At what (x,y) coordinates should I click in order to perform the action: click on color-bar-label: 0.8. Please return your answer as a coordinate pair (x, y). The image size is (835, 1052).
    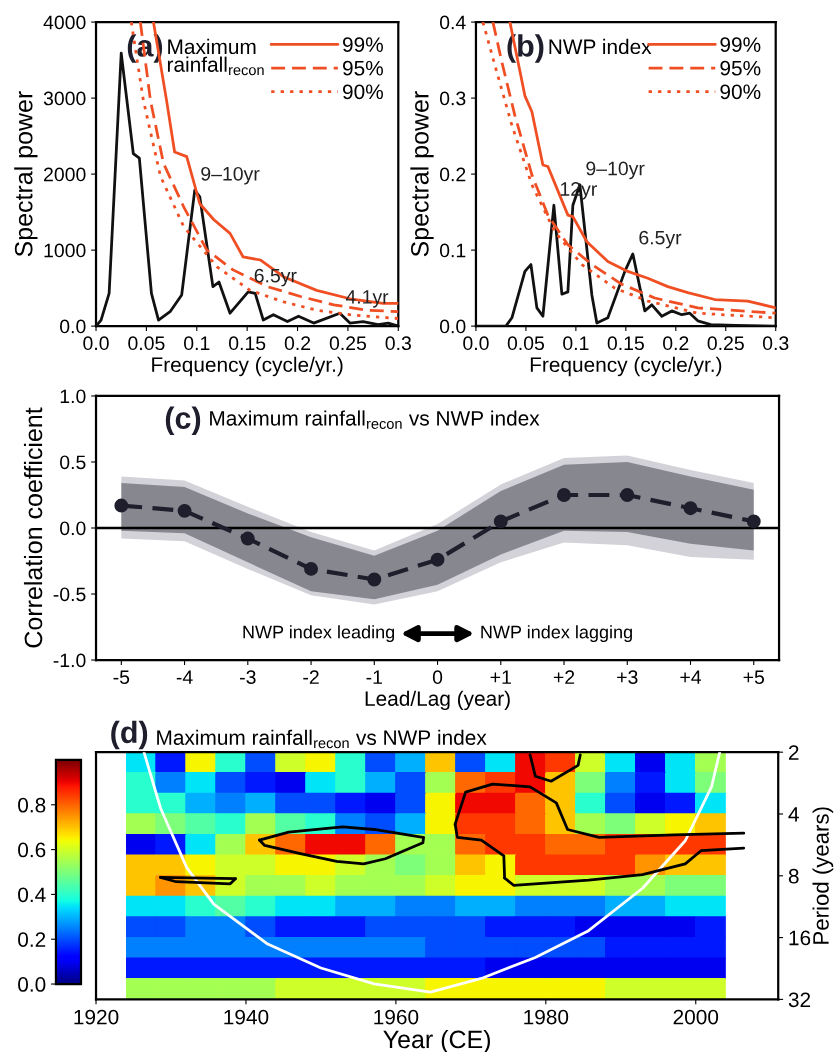
    Looking at the image, I should click on (32, 805).